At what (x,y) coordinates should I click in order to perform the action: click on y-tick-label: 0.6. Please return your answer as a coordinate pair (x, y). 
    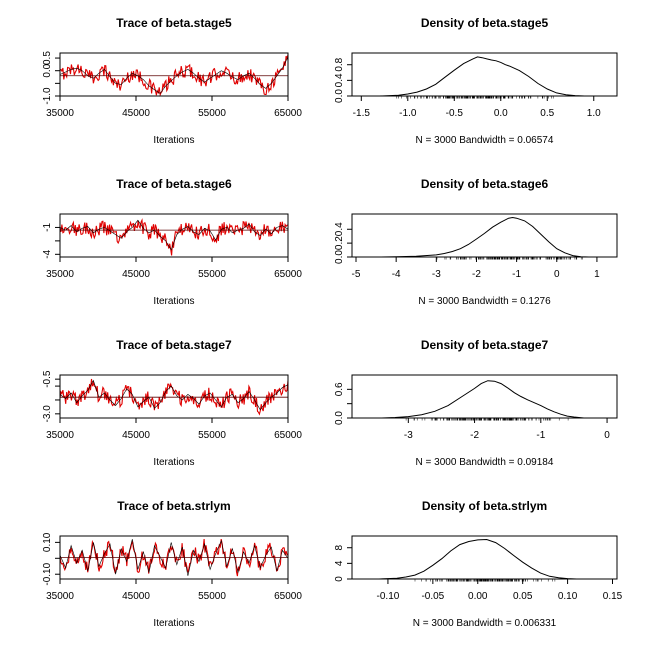
    Looking at the image, I should click on (339, 389).